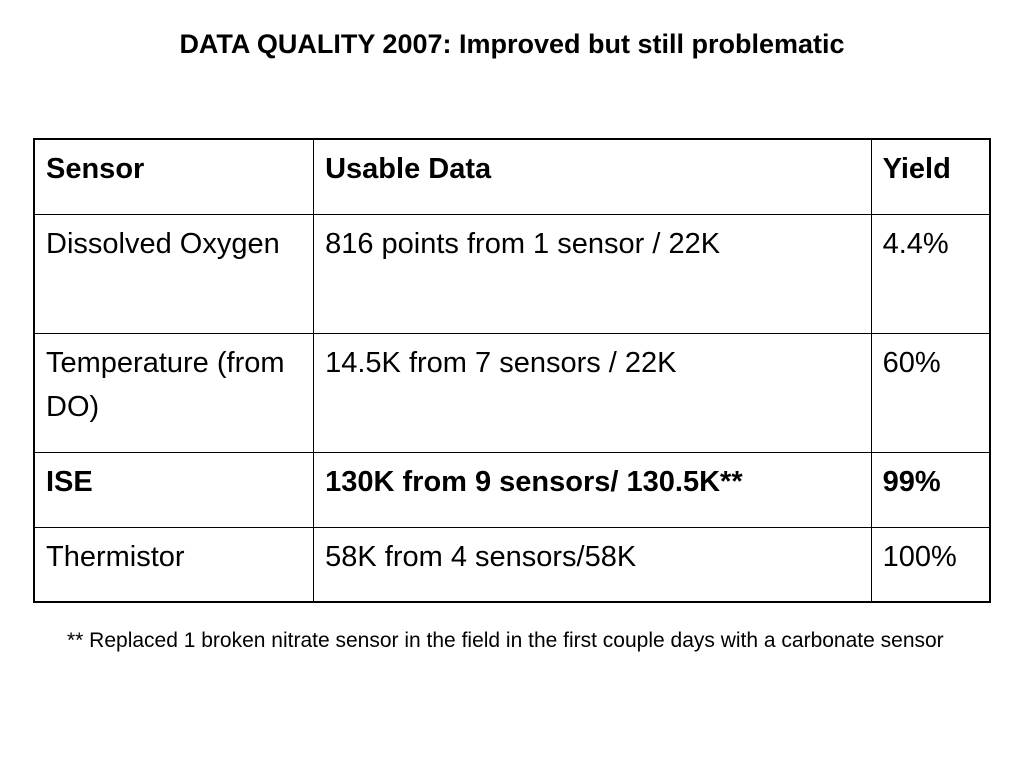 The height and width of the screenshot is (768, 1024). What do you see at coordinates (174, 176) in the screenshot?
I see `header-sensor: Sensor` at bounding box center [174, 176].